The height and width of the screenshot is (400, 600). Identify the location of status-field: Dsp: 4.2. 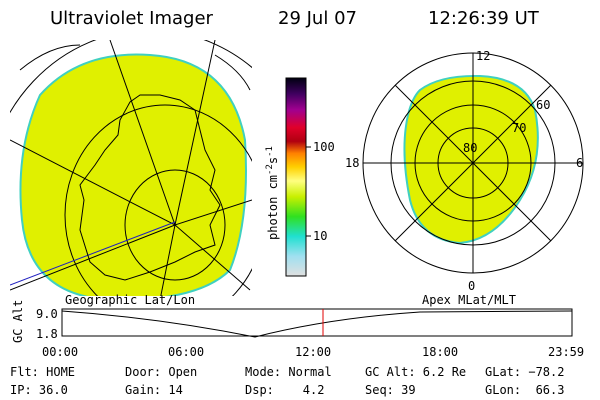
(284, 390).